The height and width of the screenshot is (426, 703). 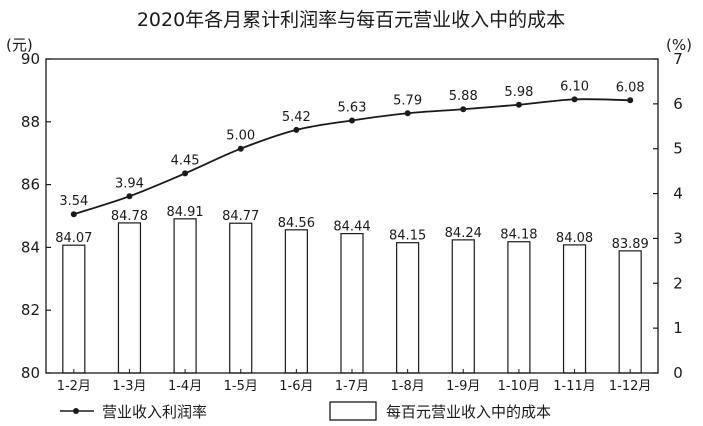 I want to click on x-axis-tick-label: 1-2月, so click(x=74, y=386).